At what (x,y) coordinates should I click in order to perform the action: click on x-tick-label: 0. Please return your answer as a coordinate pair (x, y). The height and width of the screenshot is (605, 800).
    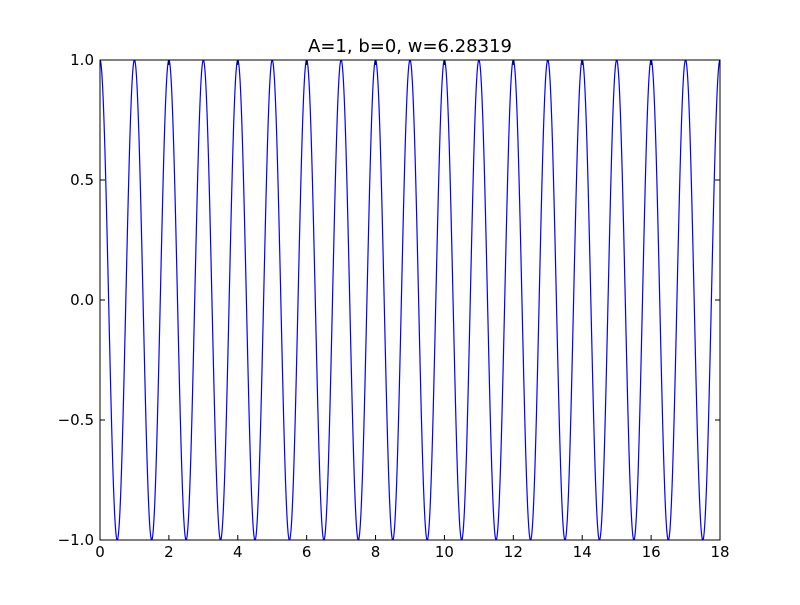
    Looking at the image, I should click on (100, 552).